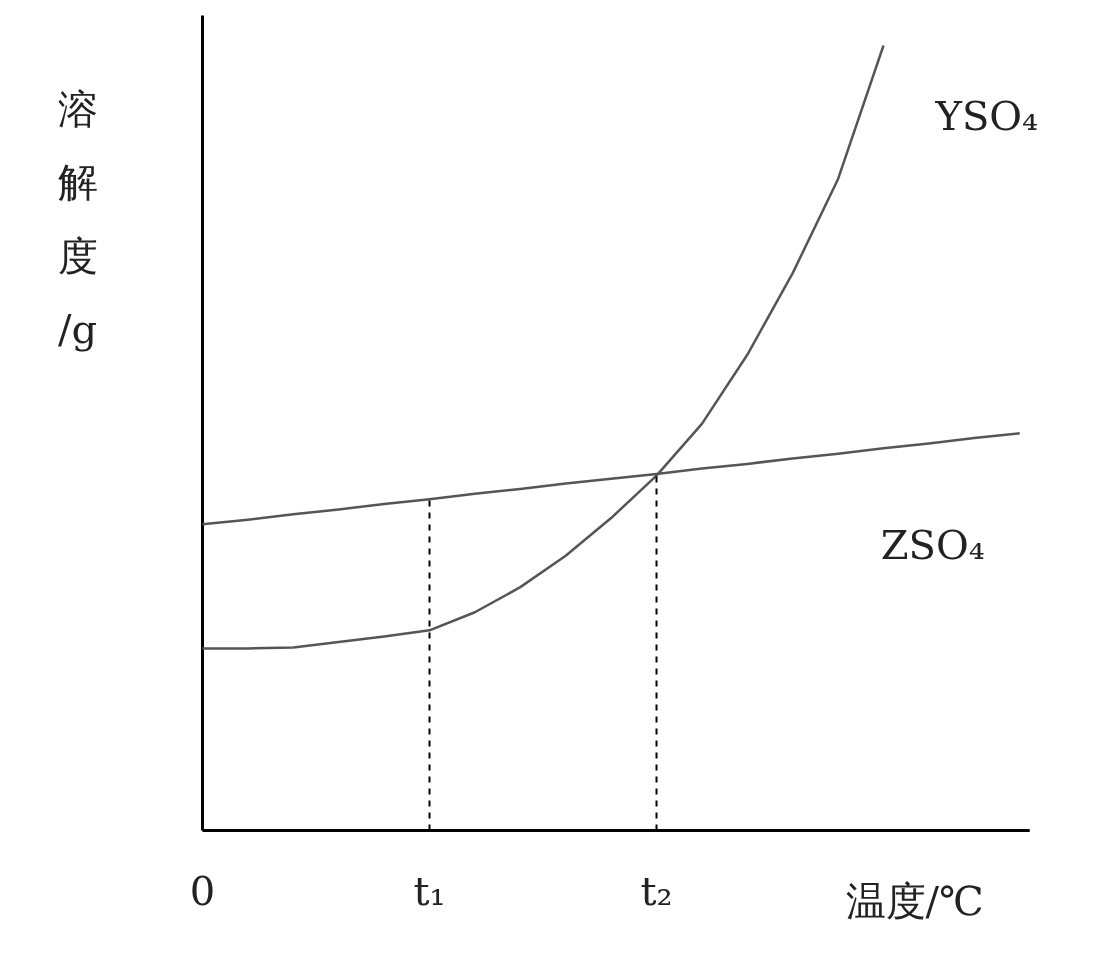  I want to click on series-label: ZSO₄, so click(932, 545).